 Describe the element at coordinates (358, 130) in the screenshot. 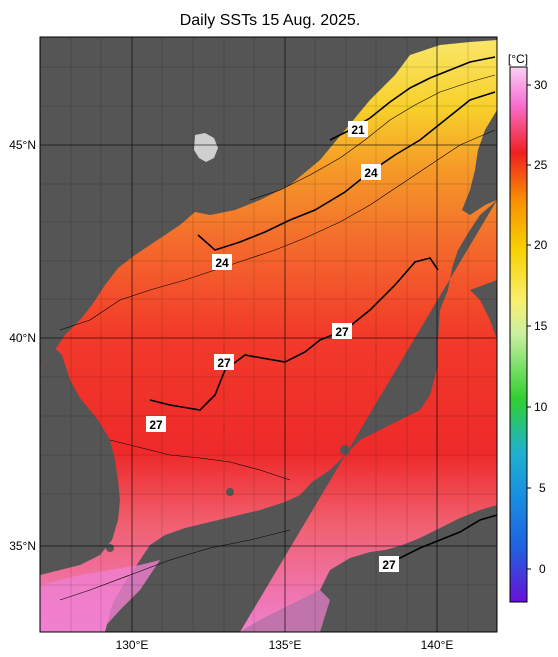

I see `contour-label-21: 21` at that location.